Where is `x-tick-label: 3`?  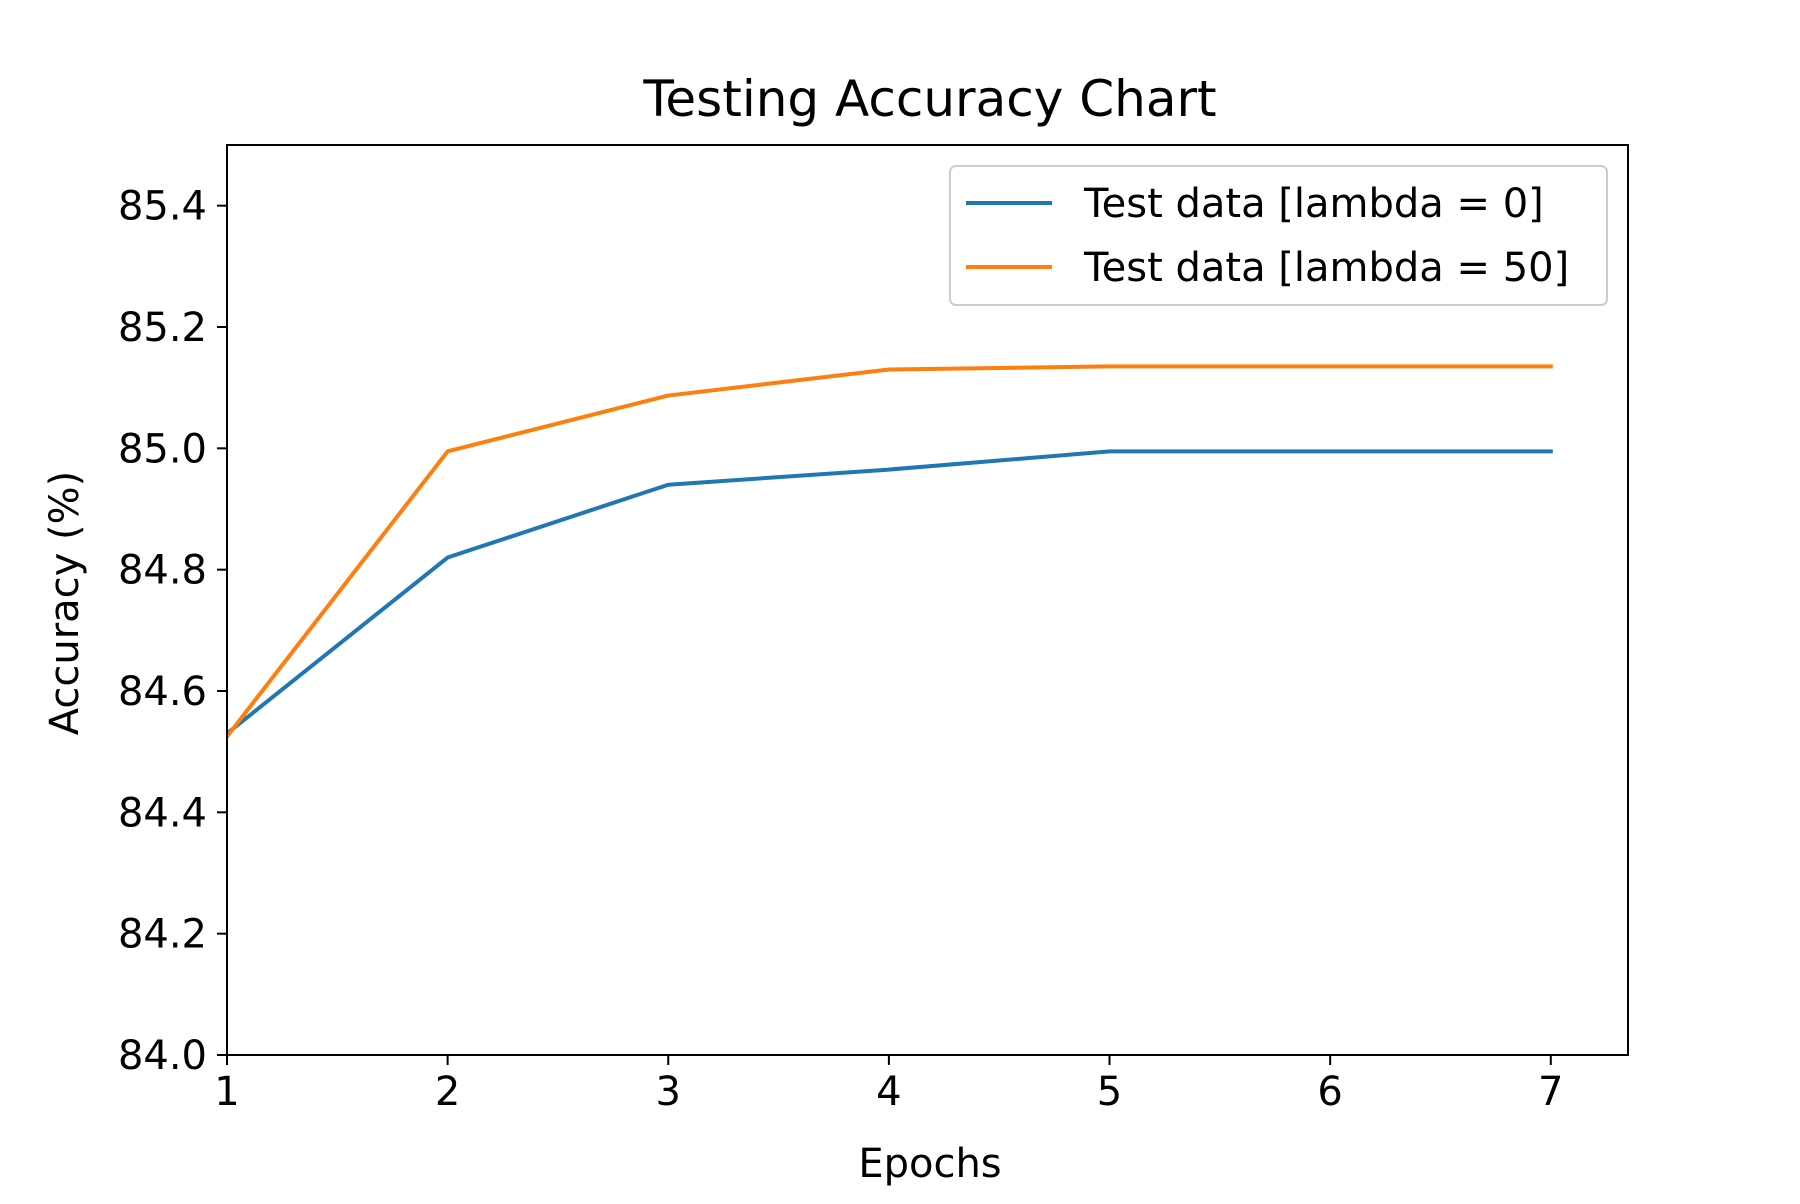 x-tick-label: 3 is located at coordinates (668, 1092).